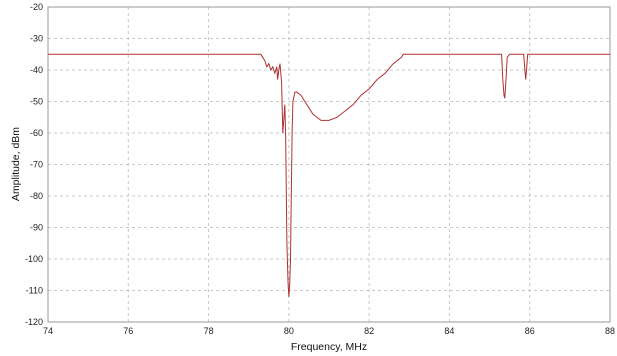  What do you see at coordinates (329, 331) in the screenshot?
I see `x-tick-labels: 74 76 78 80 82 84 86 88` at bounding box center [329, 331].